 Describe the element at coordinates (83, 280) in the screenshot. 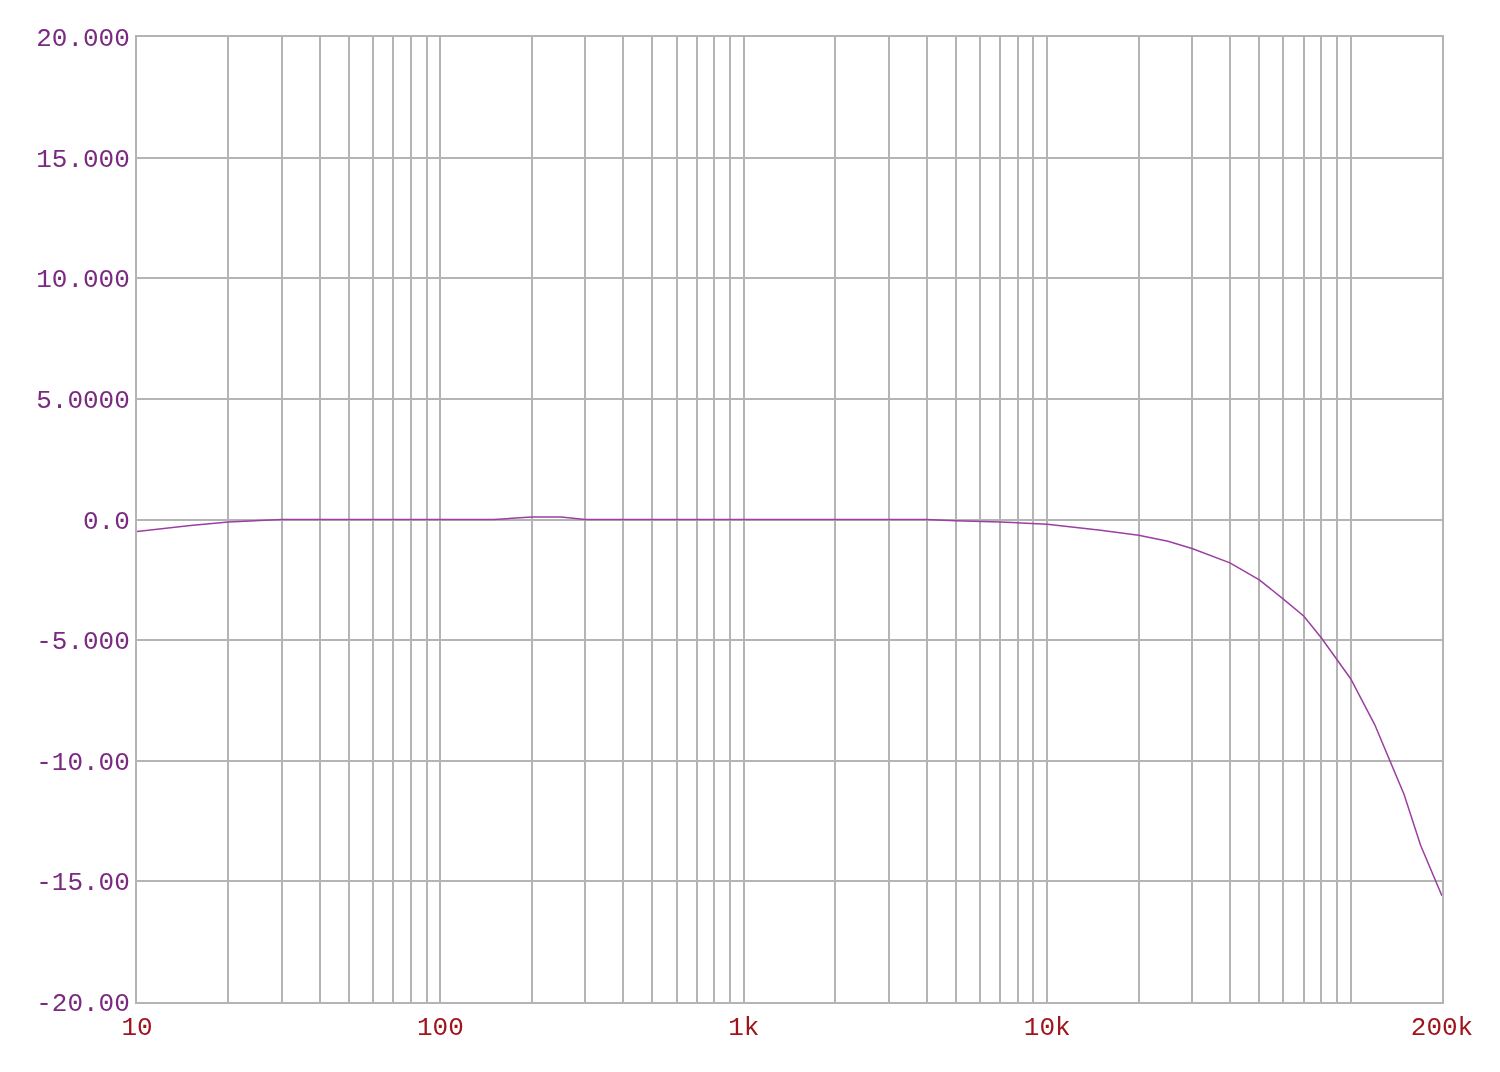

I see `y-tick-label: 10.000` at that location.